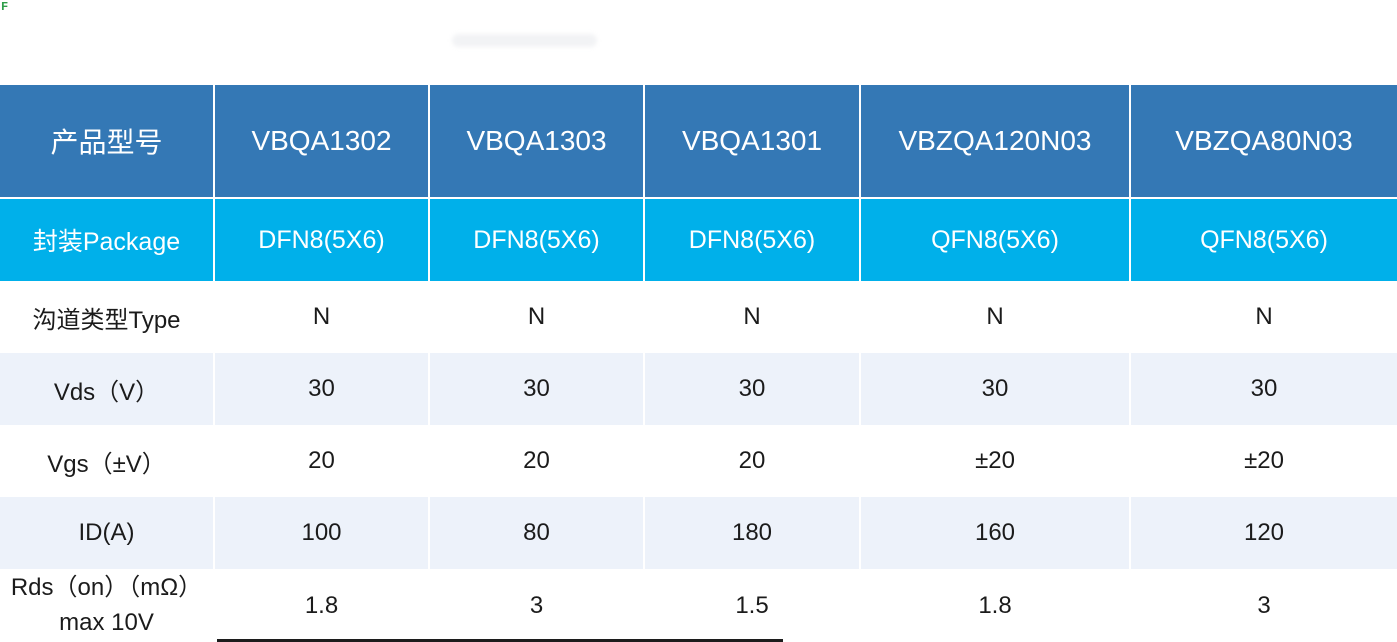  Describe the element at coordinates (1264, 142) in the screenshot. I see `header-model-vbzqa80n03: VBZQA80N03` at that location.